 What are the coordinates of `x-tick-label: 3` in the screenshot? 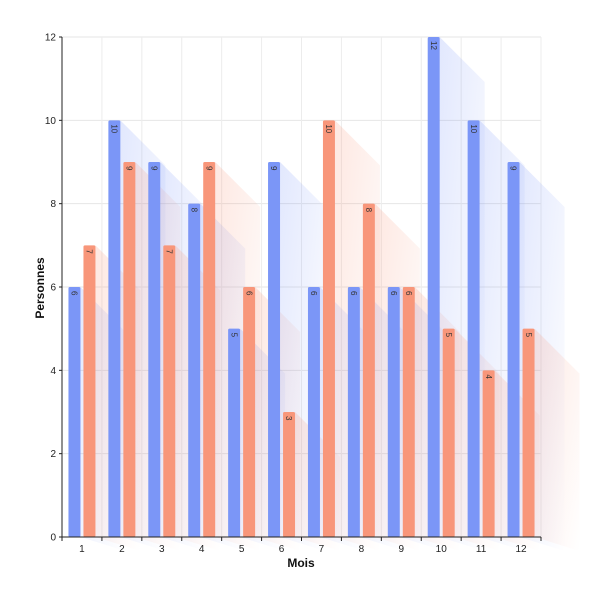 It's located at (162, 549).